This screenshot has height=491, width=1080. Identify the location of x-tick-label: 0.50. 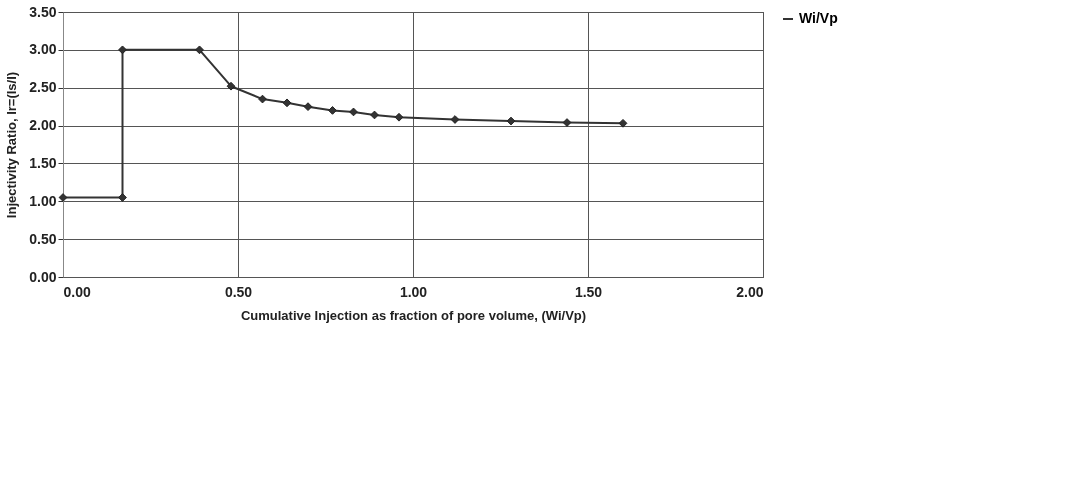
(238, 291).